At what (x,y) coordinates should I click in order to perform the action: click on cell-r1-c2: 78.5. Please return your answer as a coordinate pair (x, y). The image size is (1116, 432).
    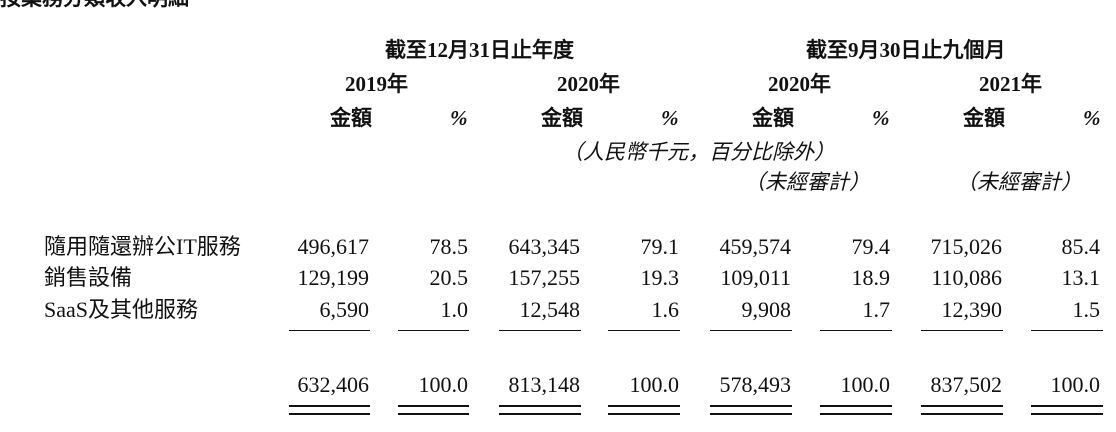
    Looking at the image, I should click on (449, 246).